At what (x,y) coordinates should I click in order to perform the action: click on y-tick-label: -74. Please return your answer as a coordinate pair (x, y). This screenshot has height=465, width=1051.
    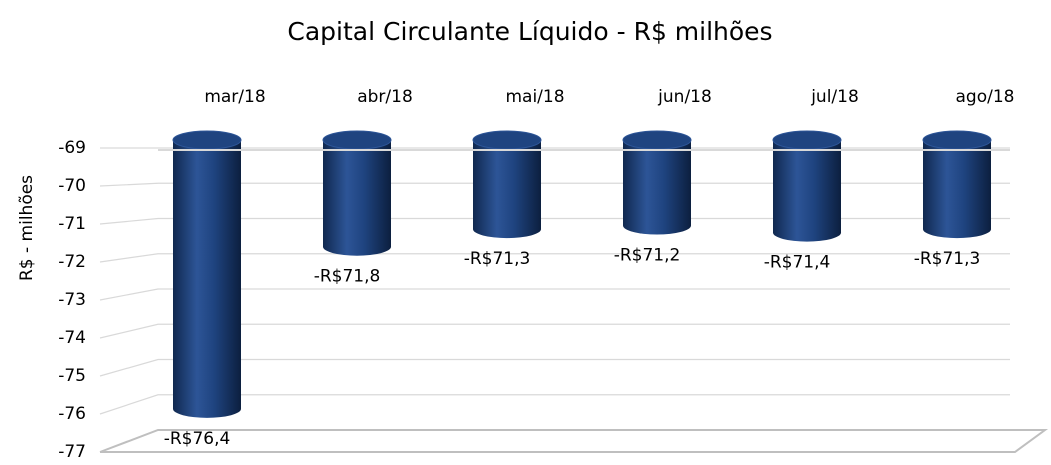
    Looking at the image, I should click on (72, 338).